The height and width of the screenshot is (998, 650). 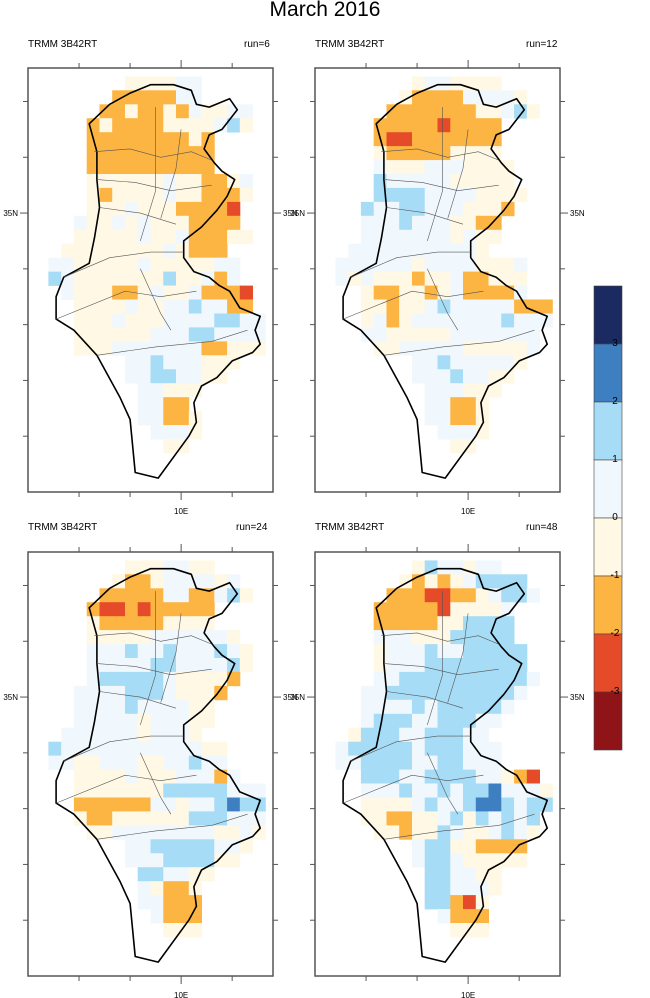 What do you see at coordinates (63, 527) in the screenshot?
I see `panel-3-source-label: TRMM 3B42RT` at bounding box center [63, 527].